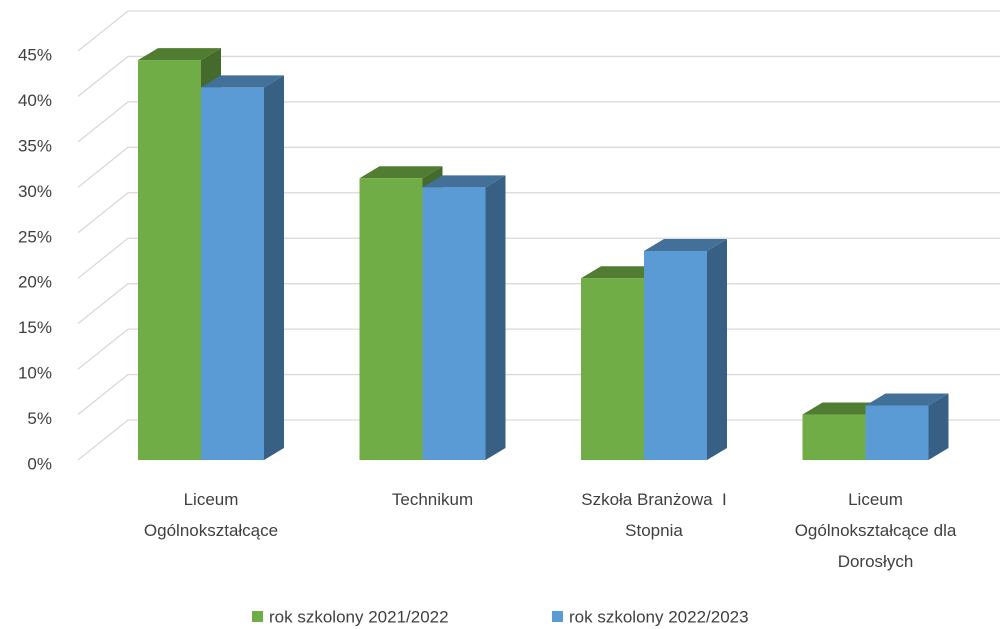  What do you see at coordinates (35, 100) in the screenshot?
I see `y-tick-label: 40%` at bounding box center [35, 100].